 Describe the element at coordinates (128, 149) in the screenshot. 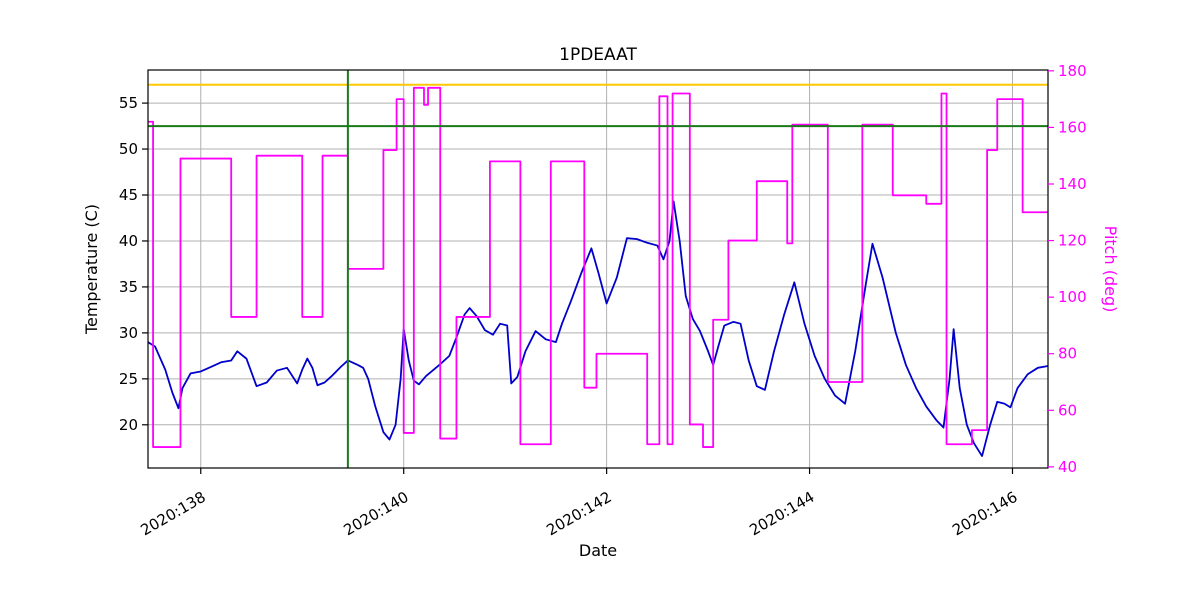

I see `y-left-tick-label: 50` at that location.